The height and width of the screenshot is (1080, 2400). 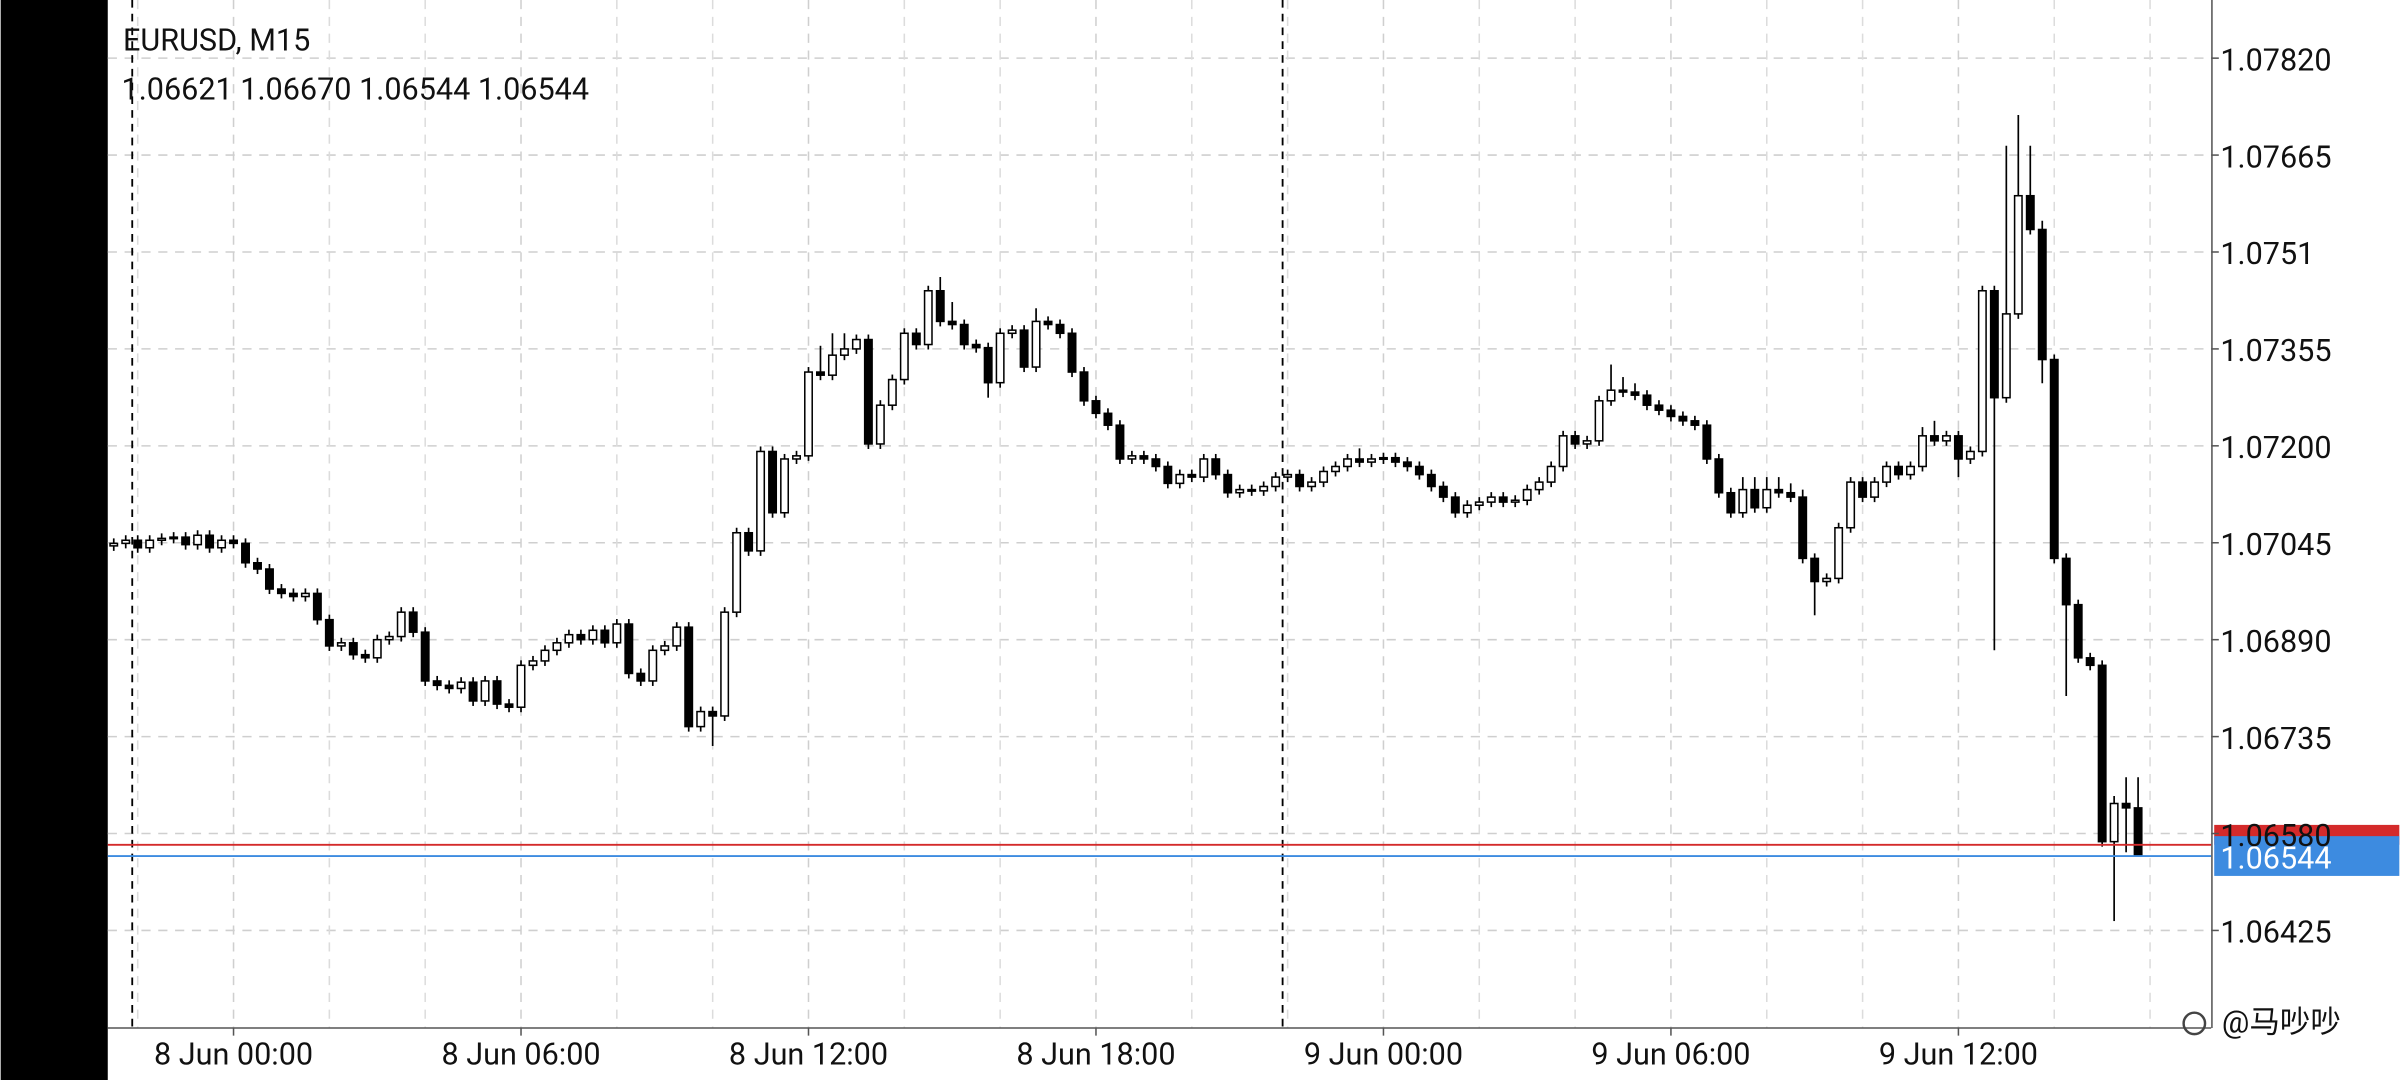 What do you see at coordinates (2267, 254) in the screenshot?
I see `y-tick-label: 1.0751` at bounding box center [2267, 254].